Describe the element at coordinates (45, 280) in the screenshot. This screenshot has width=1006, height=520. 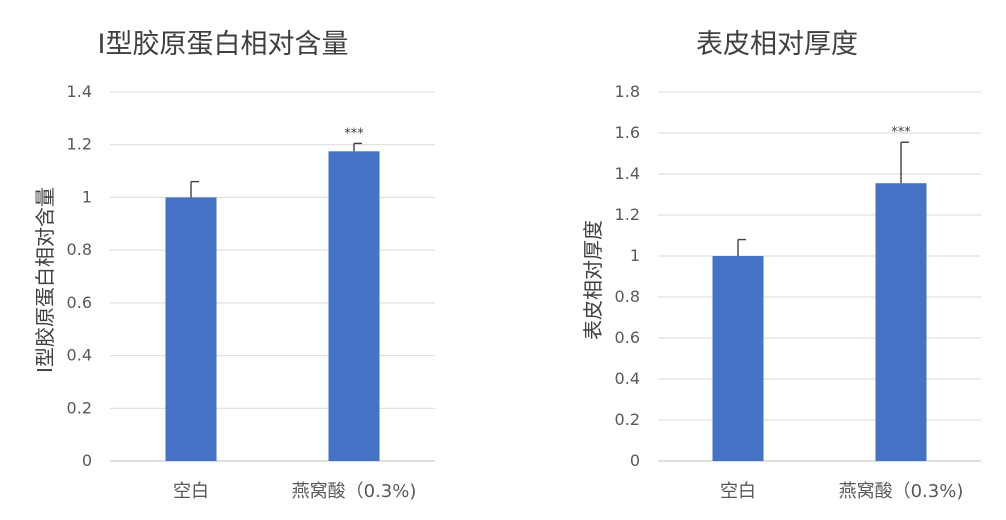
I see `y-axis-label: Ⅰ型胶原蛋白相对含量` at that location.